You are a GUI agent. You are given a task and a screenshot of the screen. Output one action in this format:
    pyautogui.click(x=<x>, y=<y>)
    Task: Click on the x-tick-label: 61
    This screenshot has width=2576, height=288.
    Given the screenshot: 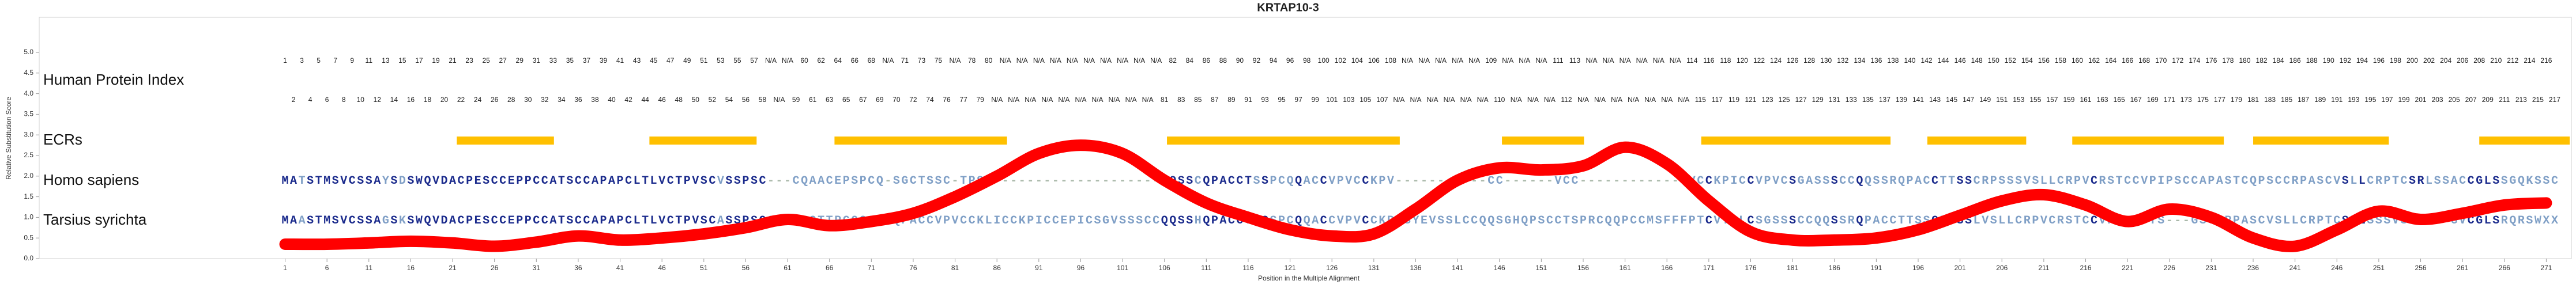 What is the action you would take?
    pyautogui.click(x=788, y=268)
    